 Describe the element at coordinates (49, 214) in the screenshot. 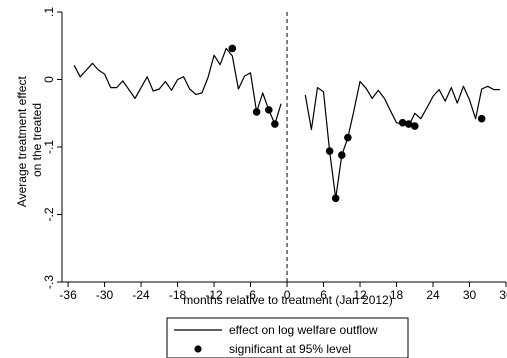

I see `y-tick-label: -.2` at that location.